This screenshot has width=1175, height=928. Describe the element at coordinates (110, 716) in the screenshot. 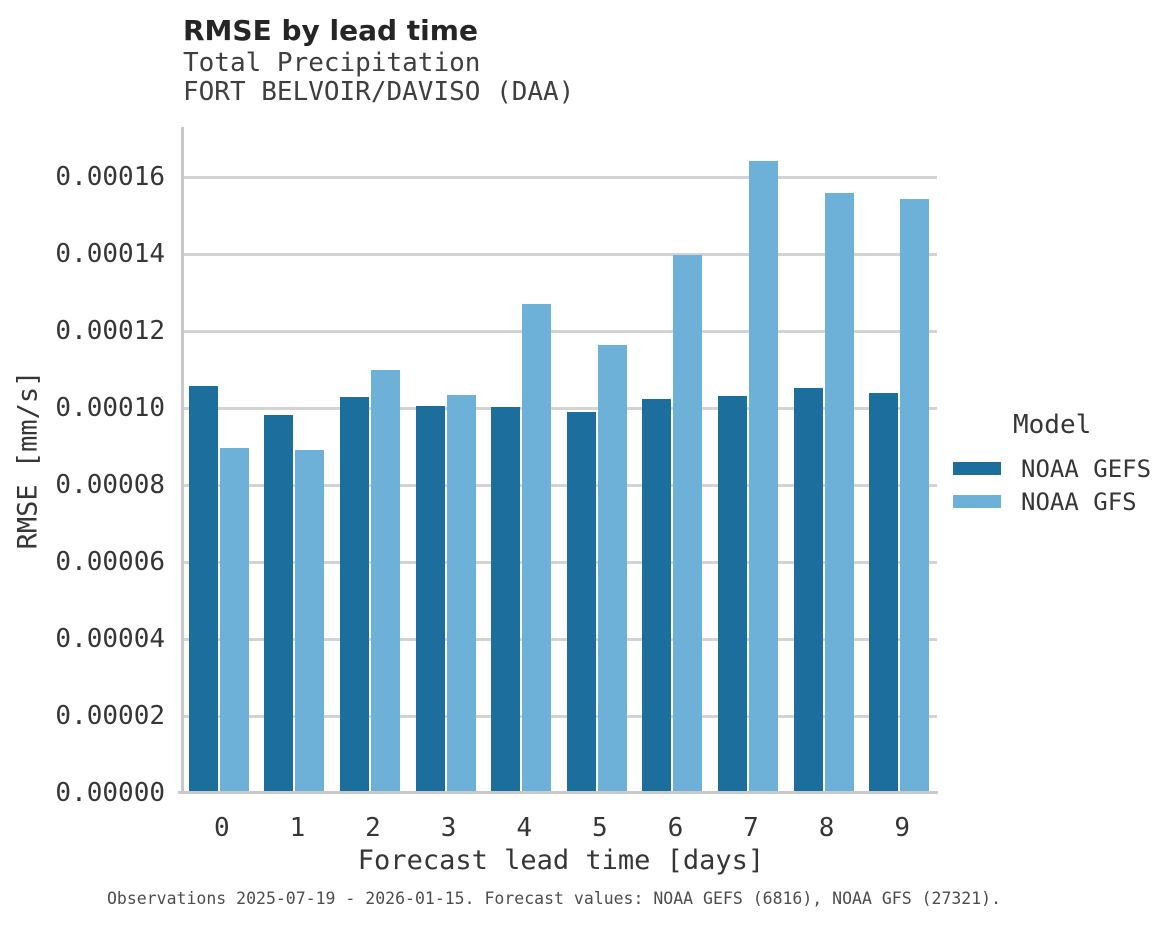

I see `y-tick-label: 0.00002` at that location.